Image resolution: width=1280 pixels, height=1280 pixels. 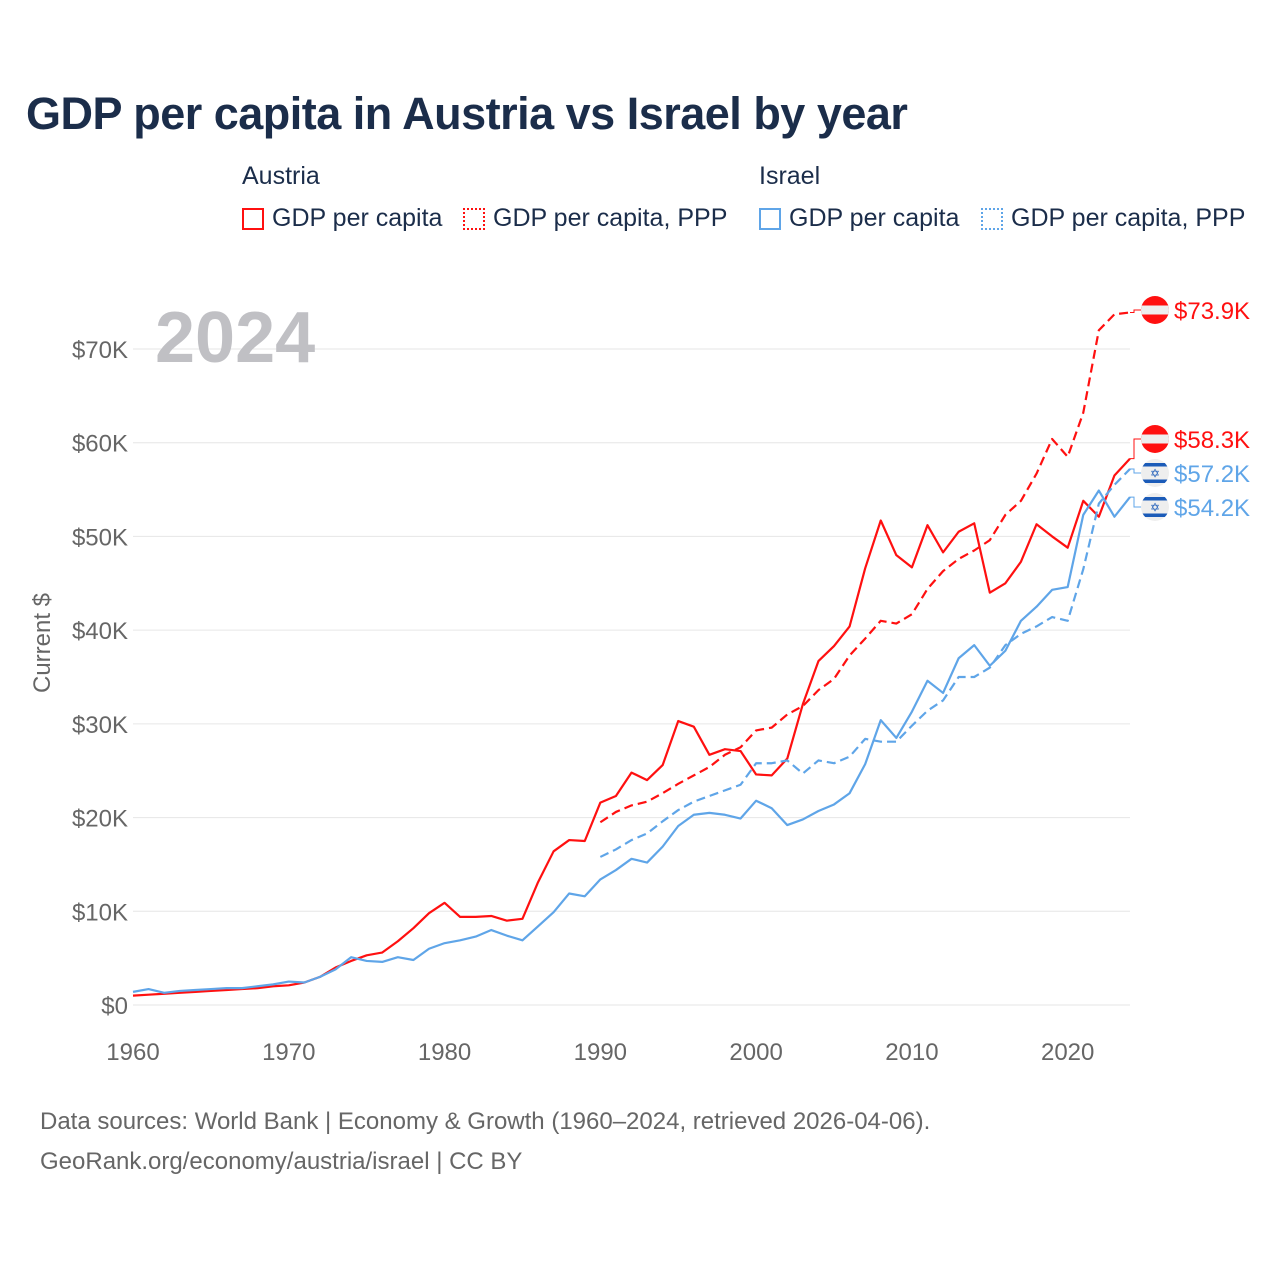 What do you see at coordinates (100, 350) in the screenshot?
I see `y-tick-label: $70K` at bounding box center [100, 350].